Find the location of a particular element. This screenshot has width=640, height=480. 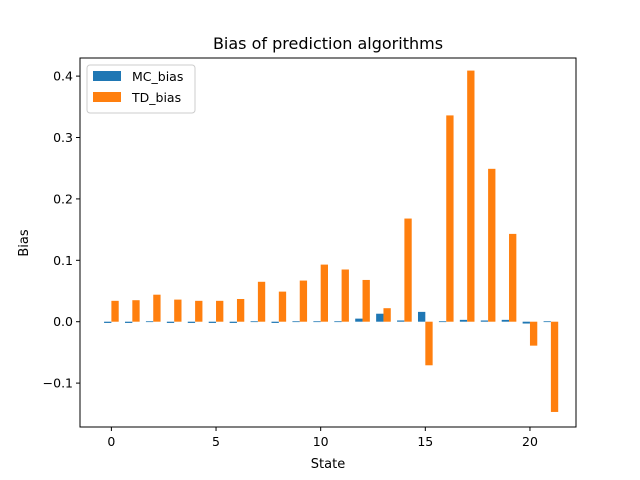

x-tick-label: 5 is located at coordinates (216, 441).